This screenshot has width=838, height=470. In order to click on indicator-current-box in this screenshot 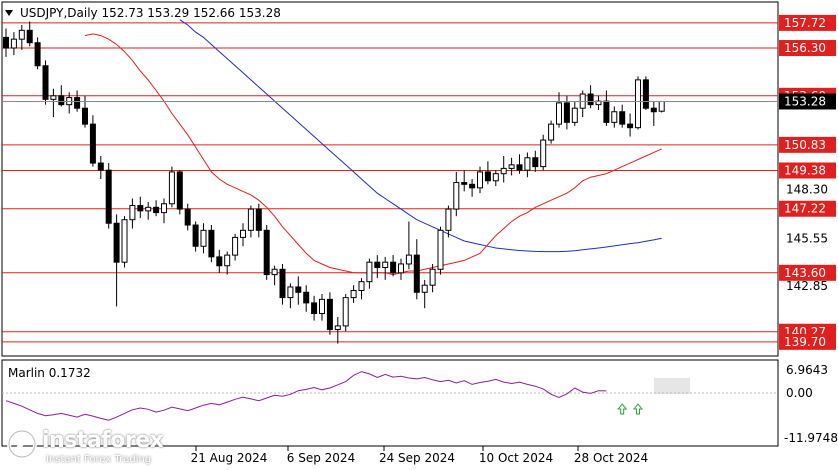, I will do `click(672, 386)`.